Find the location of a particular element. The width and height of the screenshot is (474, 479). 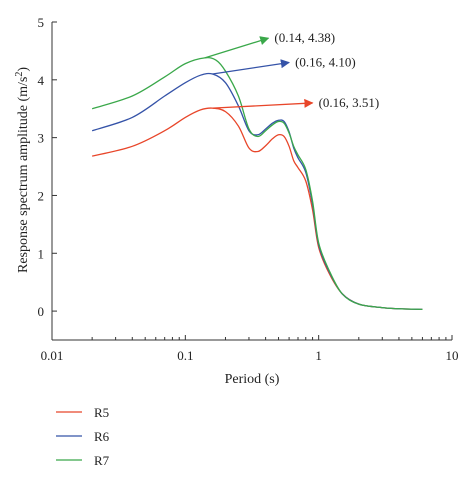

legend: R5 R6 R7 is located at coordinates (83, 436).